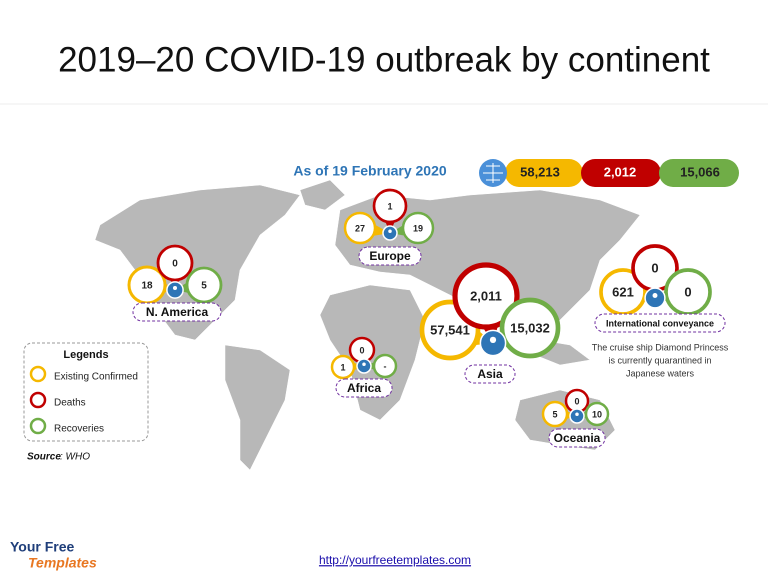  Describe the element at coordinates (623, 291) in the screenshot. I see `pin-confirmed-value: 621` at that location.